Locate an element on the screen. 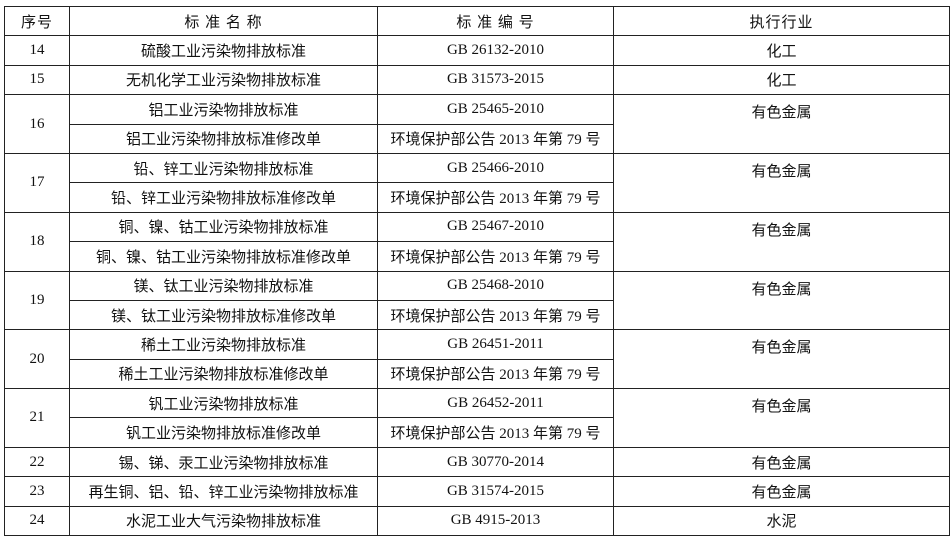 This screenshot has width=951, height=538. table-row: 15 无机化学工业污染物排放标准 GB 31573-2015 化工 is located at coordinates (477, 80).